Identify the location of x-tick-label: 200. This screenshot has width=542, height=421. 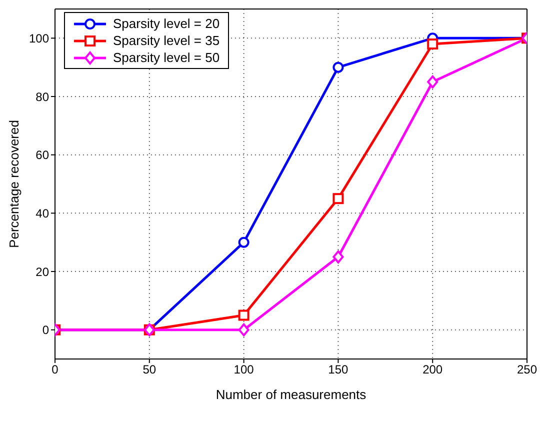
(432, 369).